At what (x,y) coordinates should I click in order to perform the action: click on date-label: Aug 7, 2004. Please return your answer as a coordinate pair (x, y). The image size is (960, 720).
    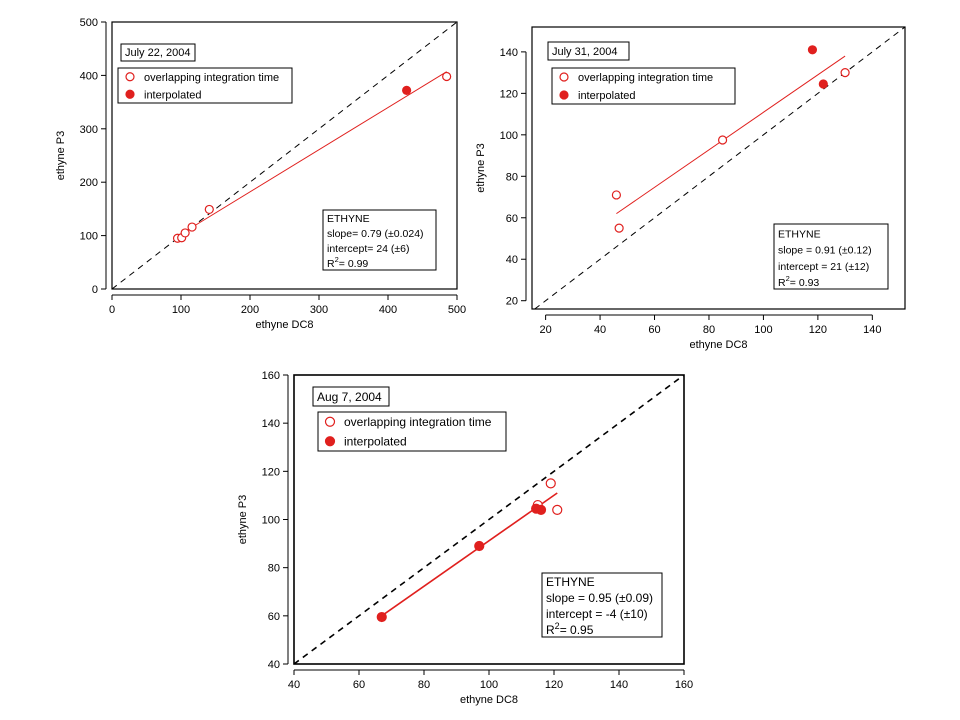
    Looking at the image, I should click on (349, 397).